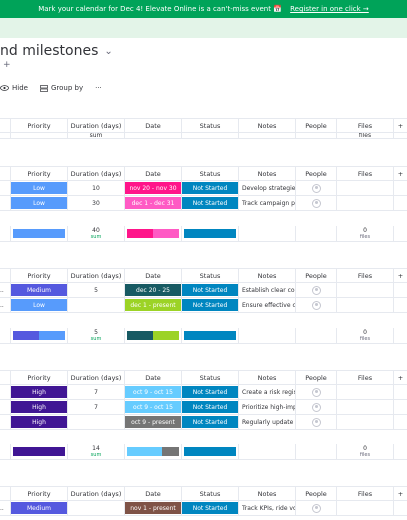 The width and height of the screenshot is (407, 520). Describe the element at coordinates (329, 9) in the screenshot. I see `register-link: Register in one click →` at that location.